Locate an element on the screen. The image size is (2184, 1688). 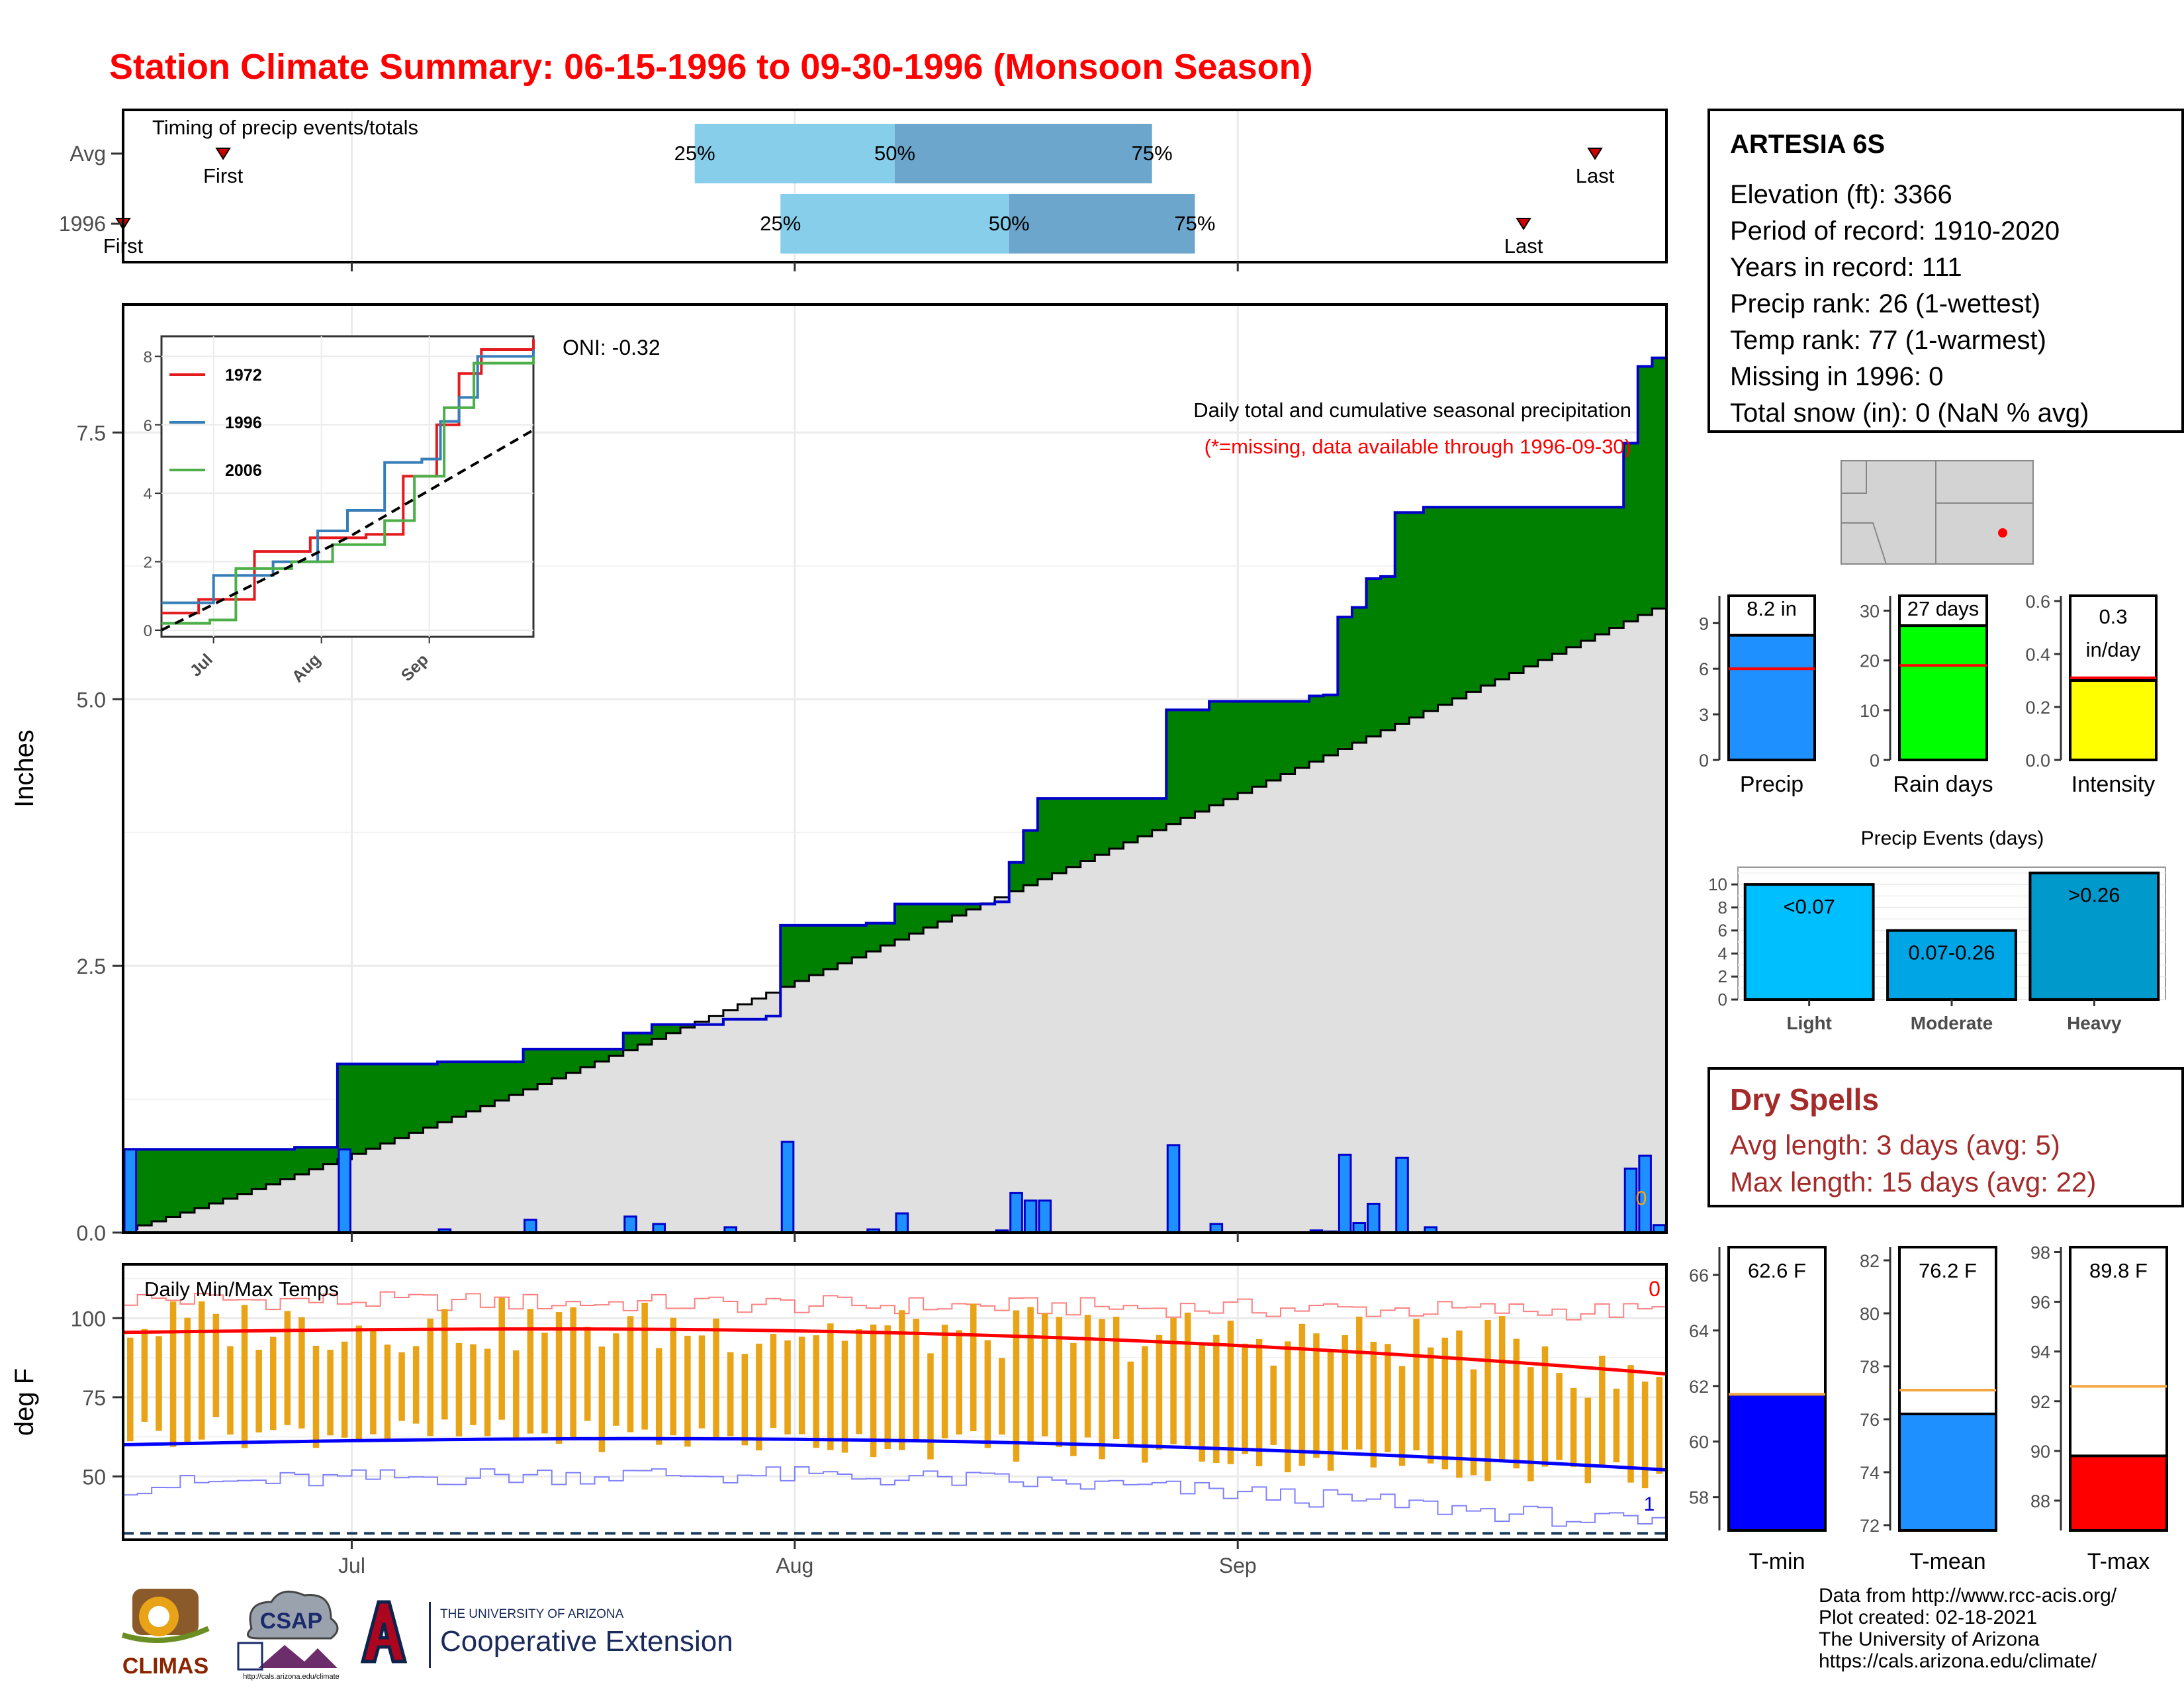
station-elevation: Elevation (ft): 3366 is located at coordinates (1841, 194).